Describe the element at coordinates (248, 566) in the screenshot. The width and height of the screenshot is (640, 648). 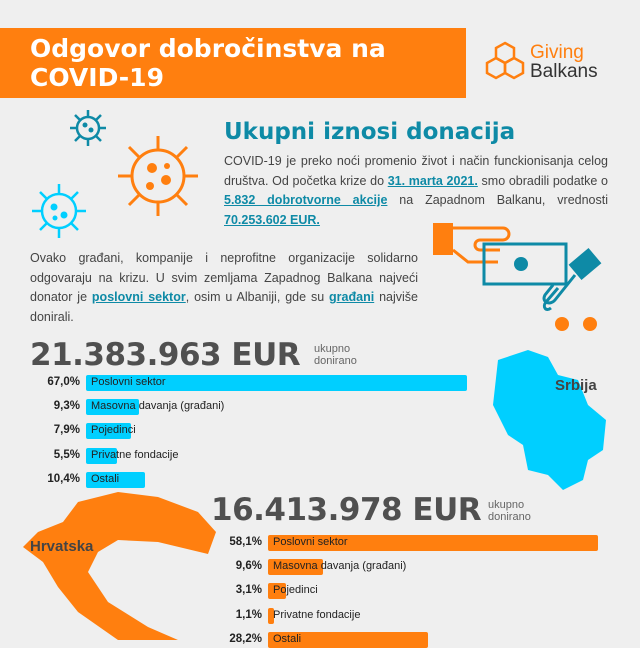
I see `percent-value: 9,6%` at that location.